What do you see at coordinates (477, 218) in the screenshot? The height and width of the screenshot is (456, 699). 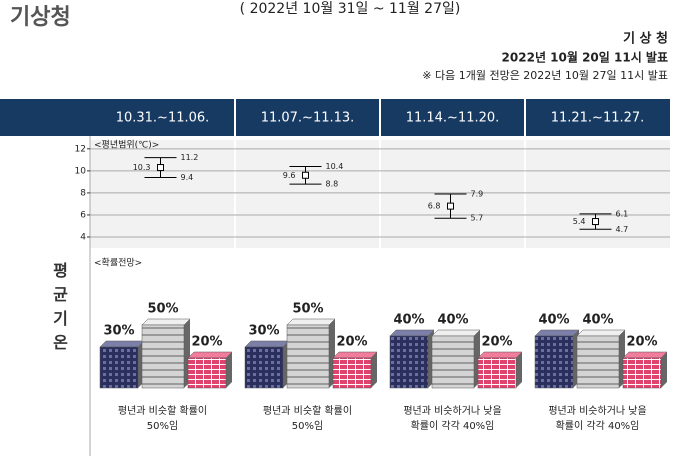 I see `low-label: 5.7` at bounding box center [477, 218].